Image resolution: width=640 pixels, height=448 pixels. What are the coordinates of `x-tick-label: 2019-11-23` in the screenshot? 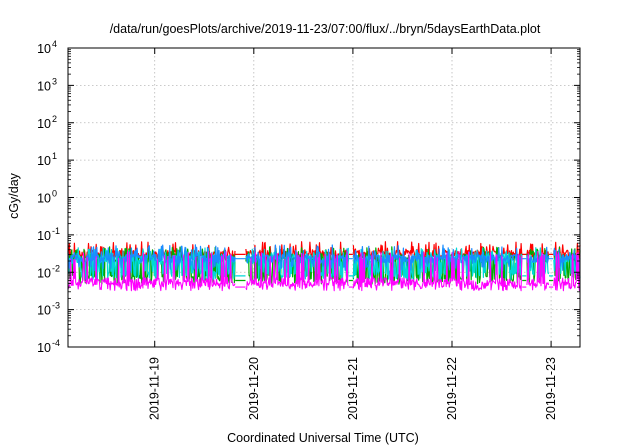 It's located at (551, 388).